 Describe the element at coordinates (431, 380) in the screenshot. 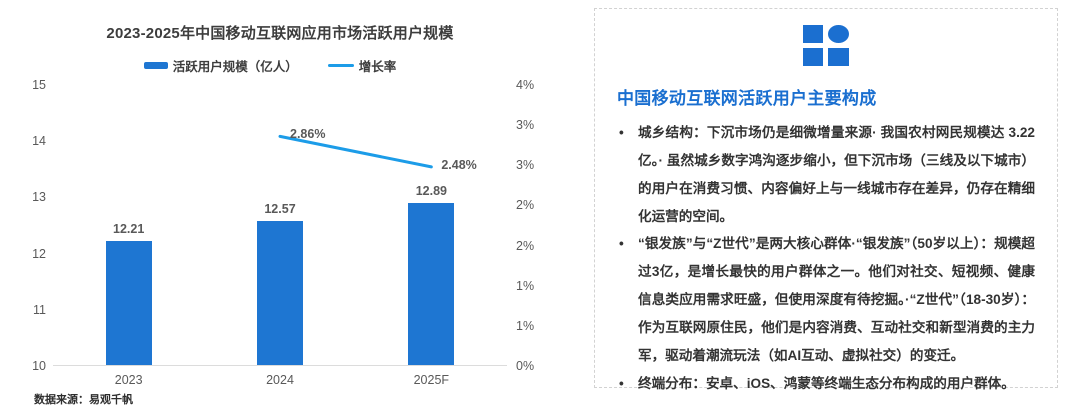

I see `x-axis-label: 2025F` at that location.